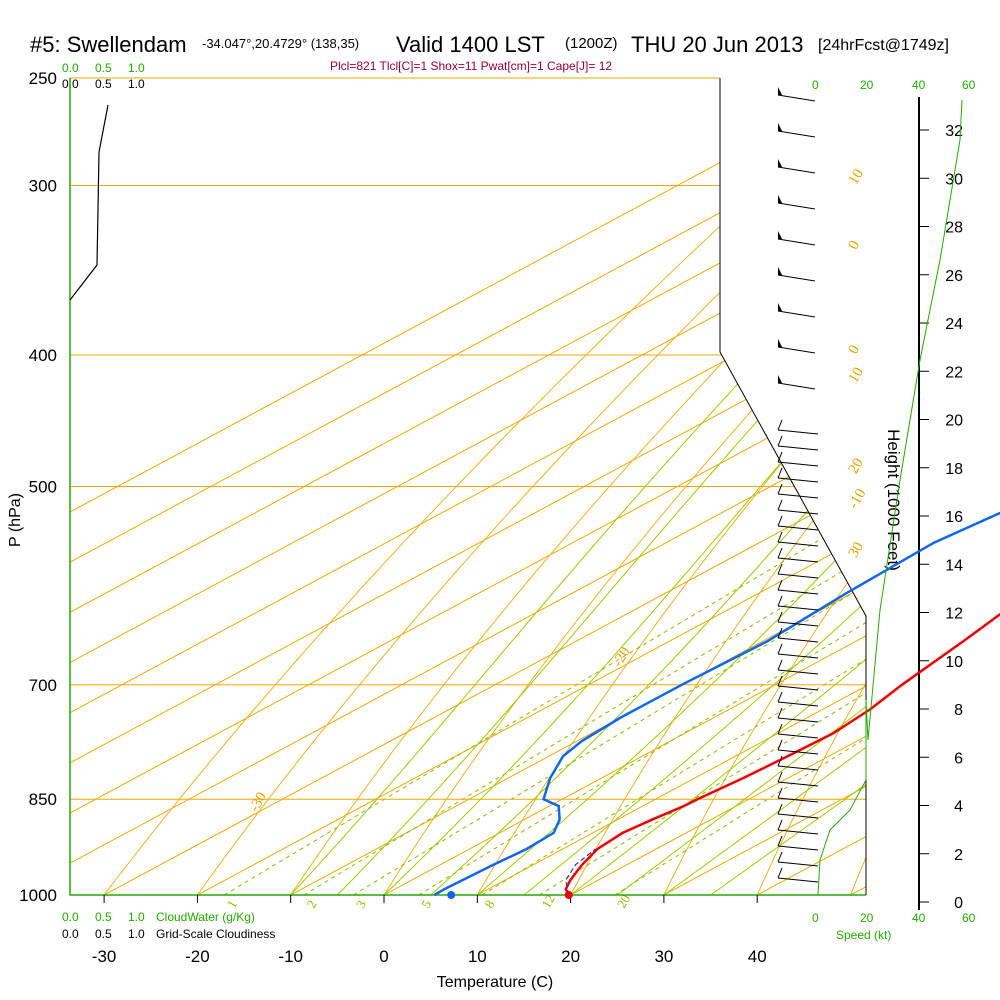  Describe the element at coordinates (470, 44) in the screenshot. I see `valid-time: Valid 1400 LST` at that location.